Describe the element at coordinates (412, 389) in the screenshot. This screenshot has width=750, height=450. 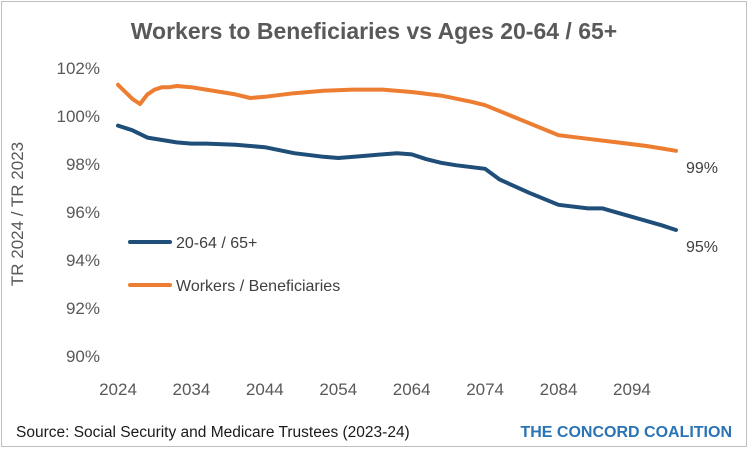
I see `x-tick-label: 2064` at that location.